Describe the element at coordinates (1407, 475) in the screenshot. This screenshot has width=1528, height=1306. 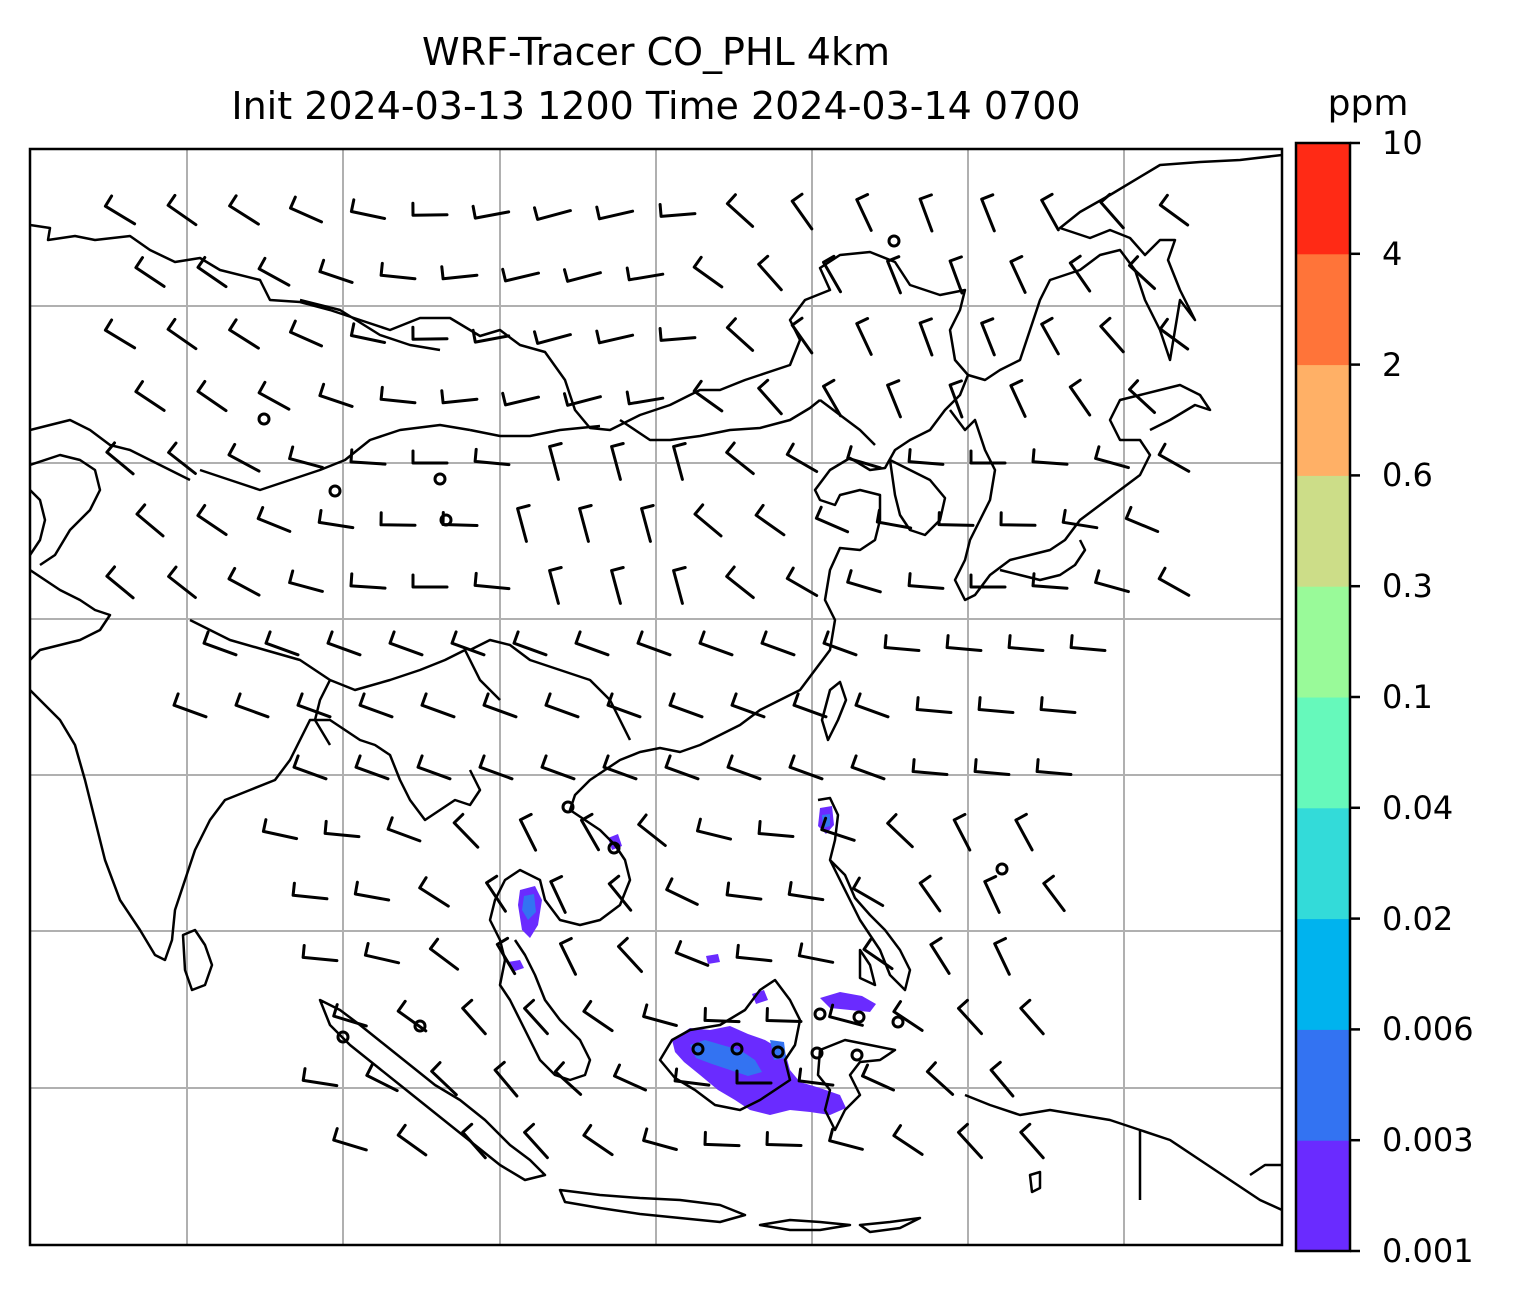
I see `colorbar-tick-label: 0.6` at that location.